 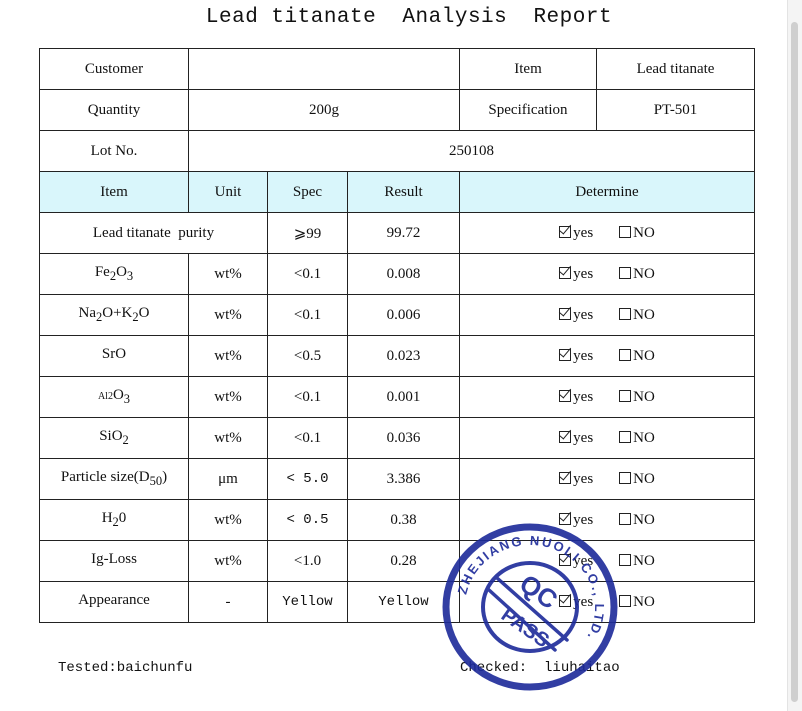 I want to click on item-name-main: SrO, so click(x=114, y=354).